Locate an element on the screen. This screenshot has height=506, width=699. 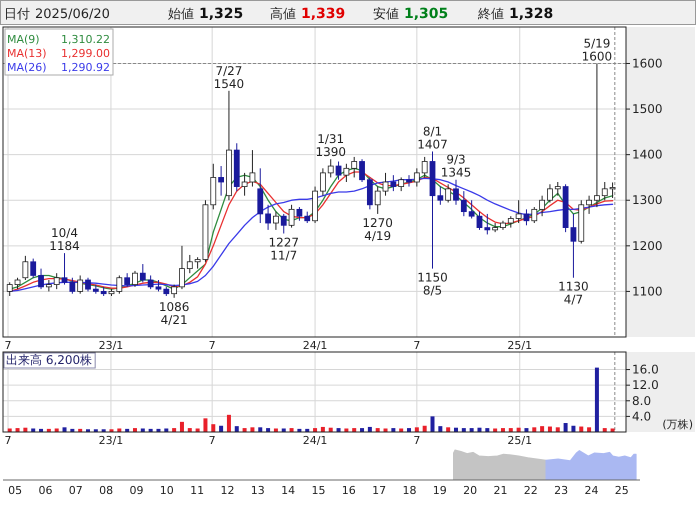
annotation: 11/7 is located at coordinates (284, 255).